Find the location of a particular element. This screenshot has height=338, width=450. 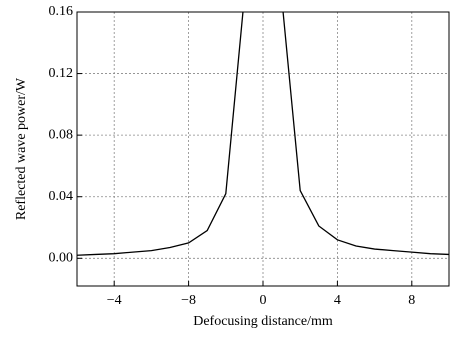

y-tick-label: 0.08 is located at coordinates (61, 134).